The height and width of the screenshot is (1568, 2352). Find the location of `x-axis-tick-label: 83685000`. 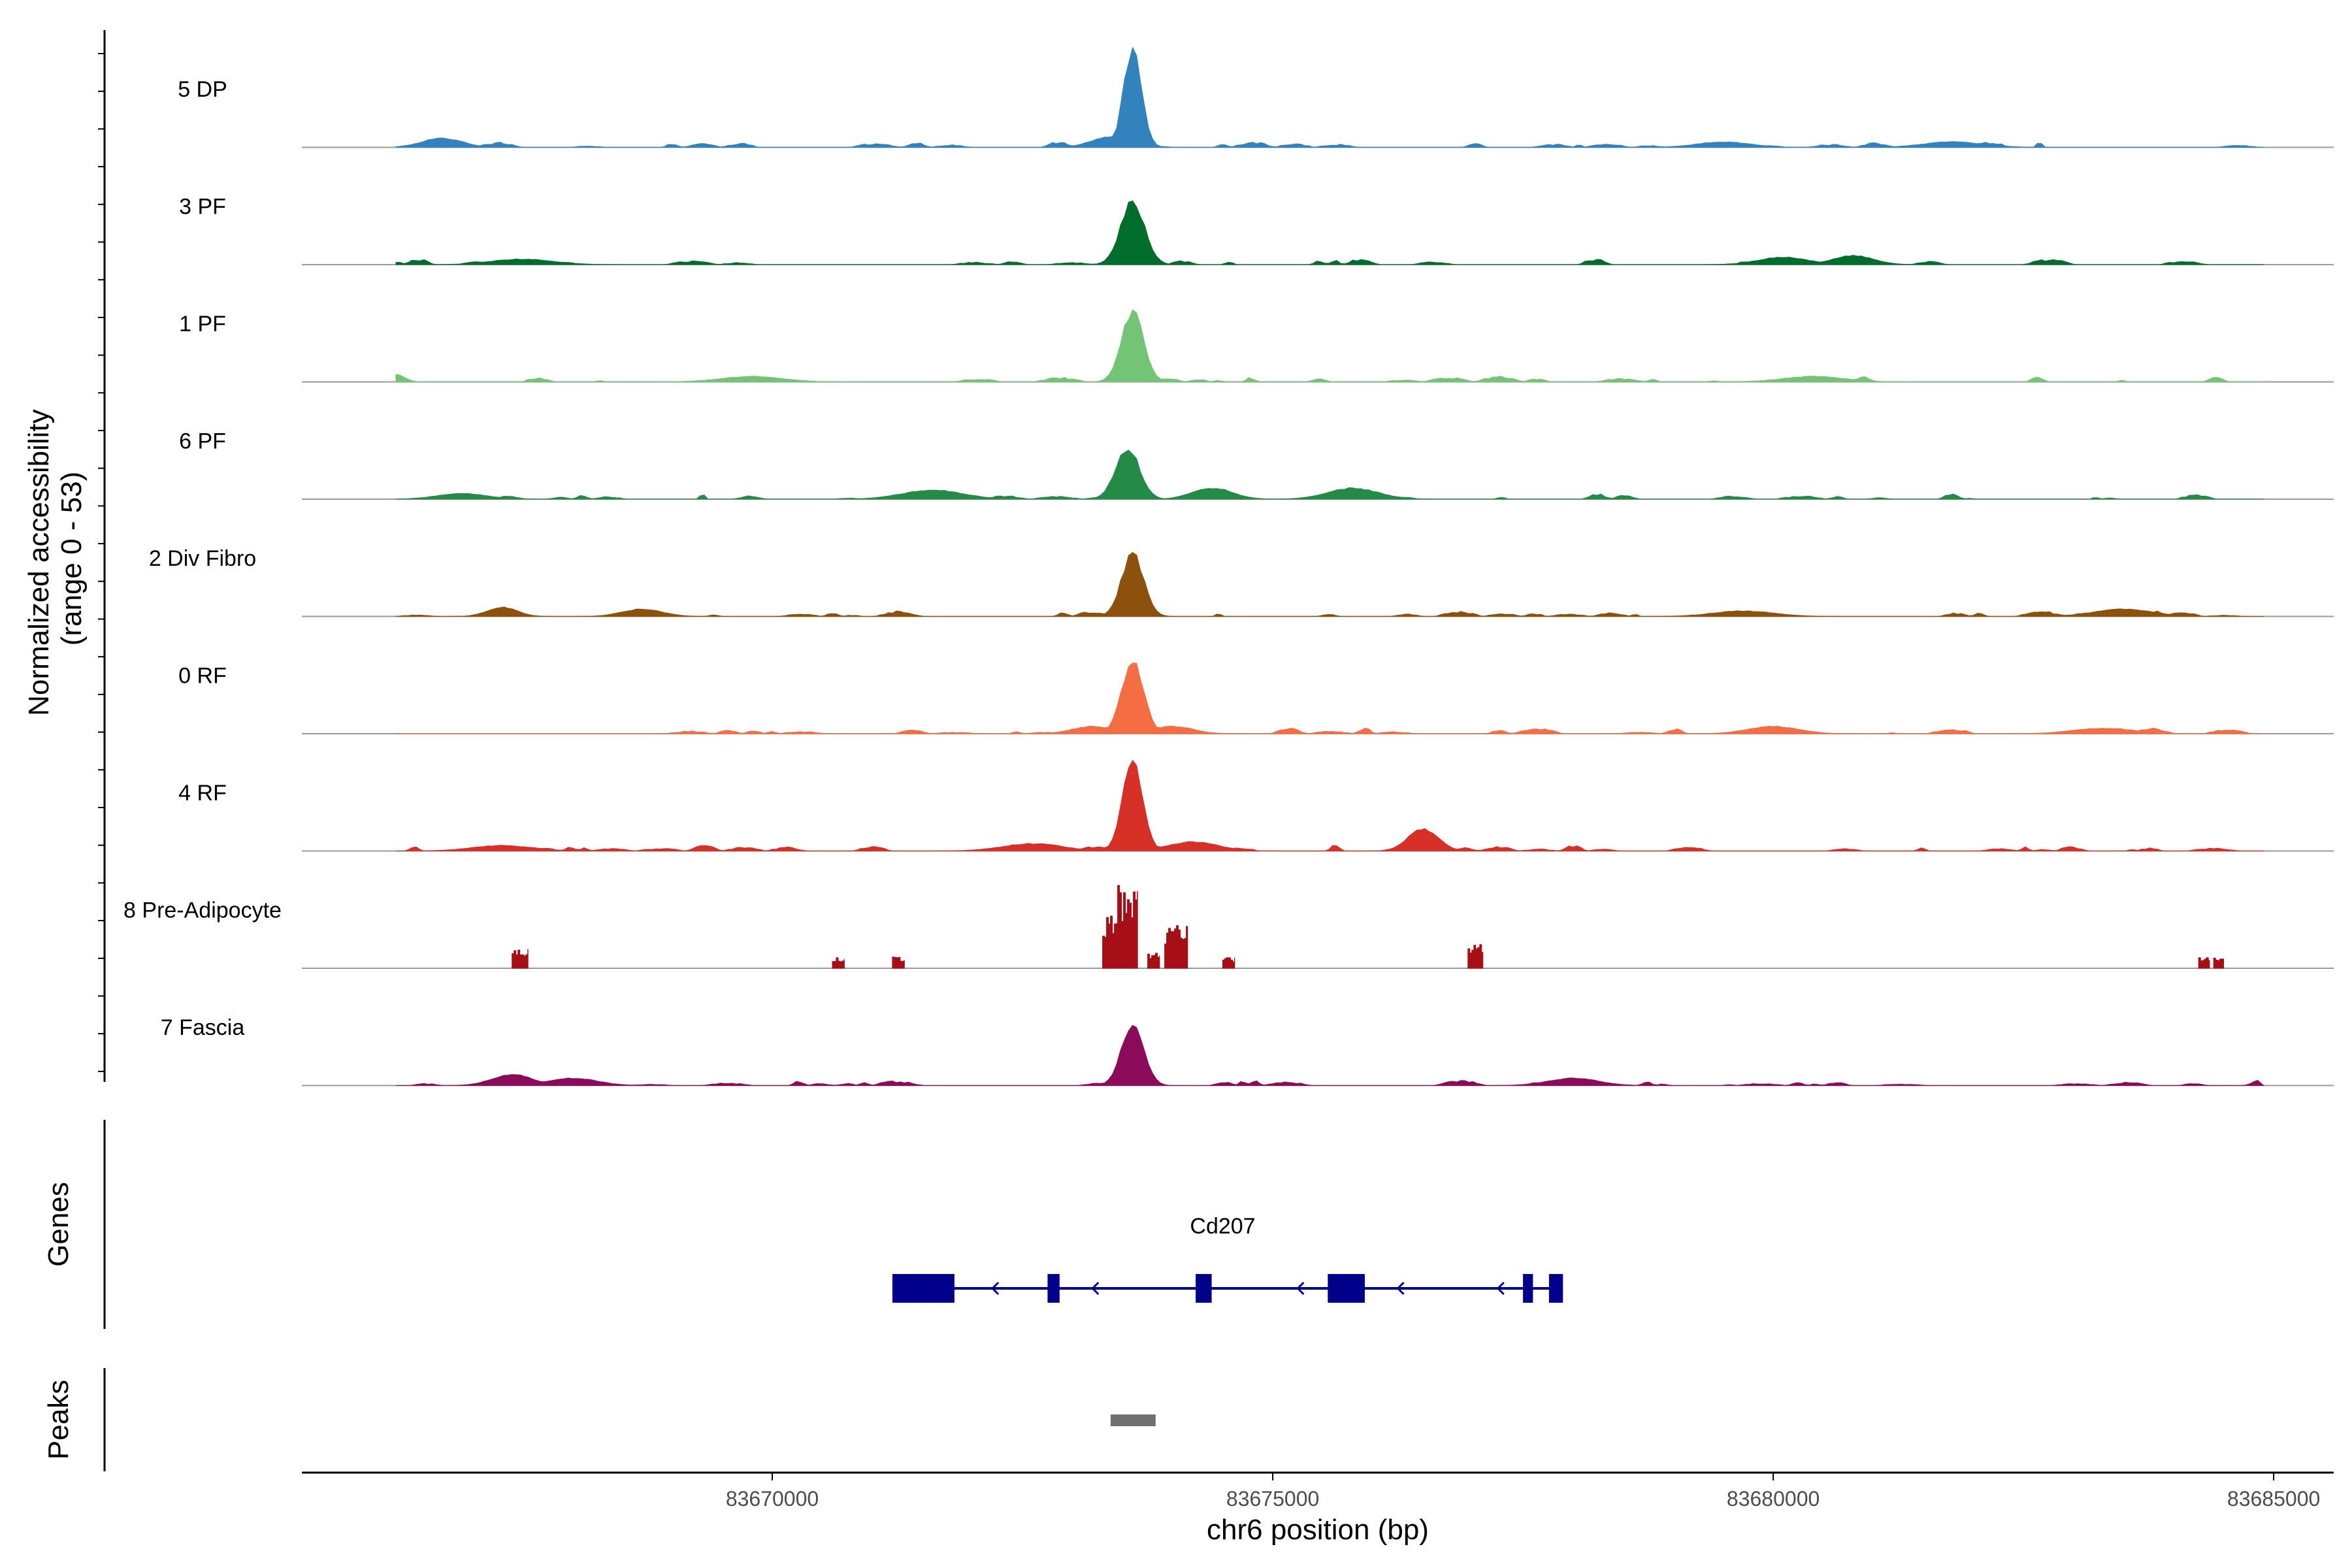

x-axis-tick-label: 83685000 is located at coordinates (2273, 1499).